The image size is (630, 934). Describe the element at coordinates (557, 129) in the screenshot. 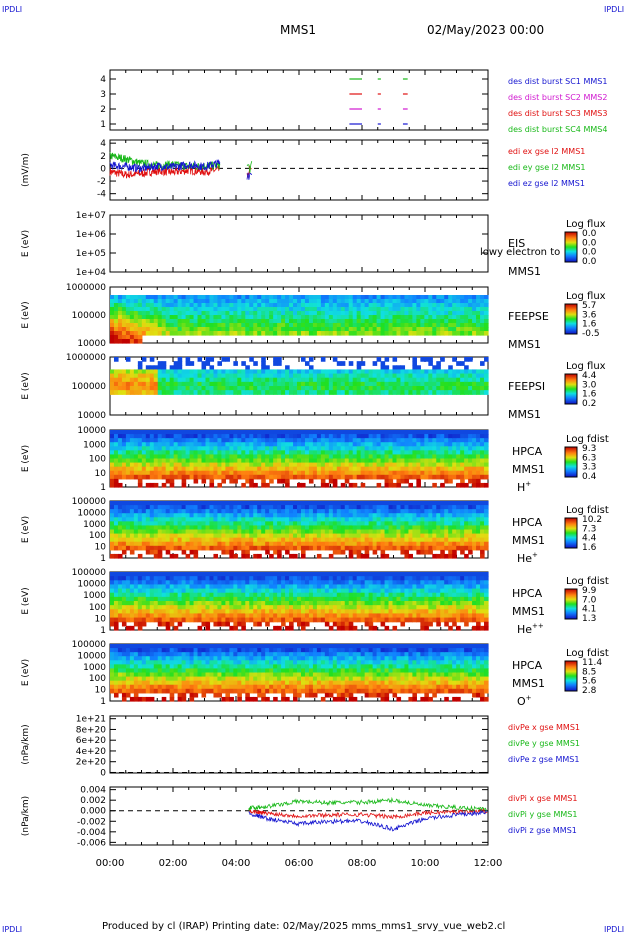

I see `legend-label-0-3: des dist burst SC4 MMS4` at that location.